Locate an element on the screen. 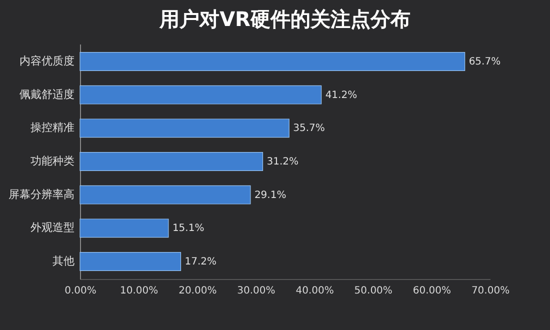  data-label: 65.7% is located at coordinates (484, 62).